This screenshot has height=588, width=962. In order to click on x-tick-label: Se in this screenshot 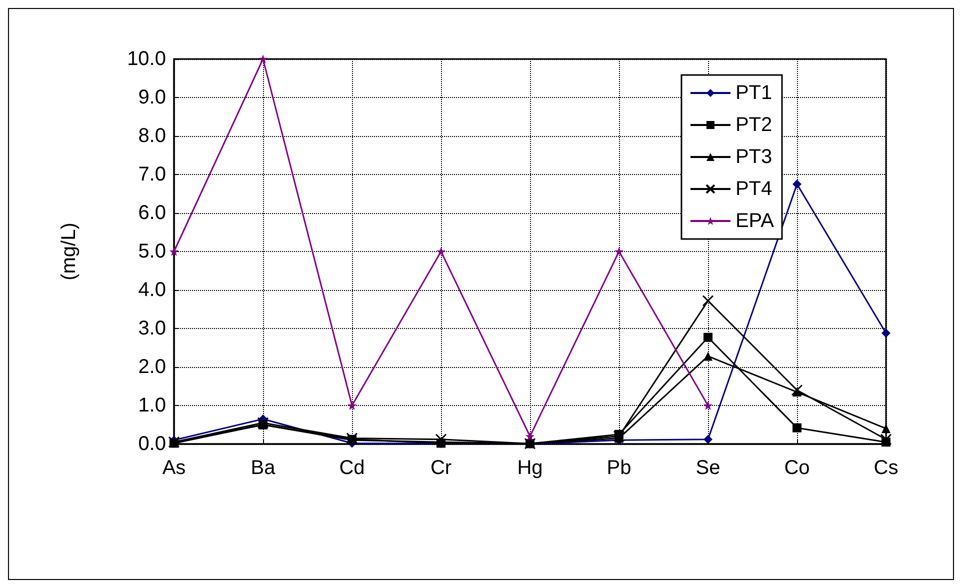, I will do `click(708, 468)`.